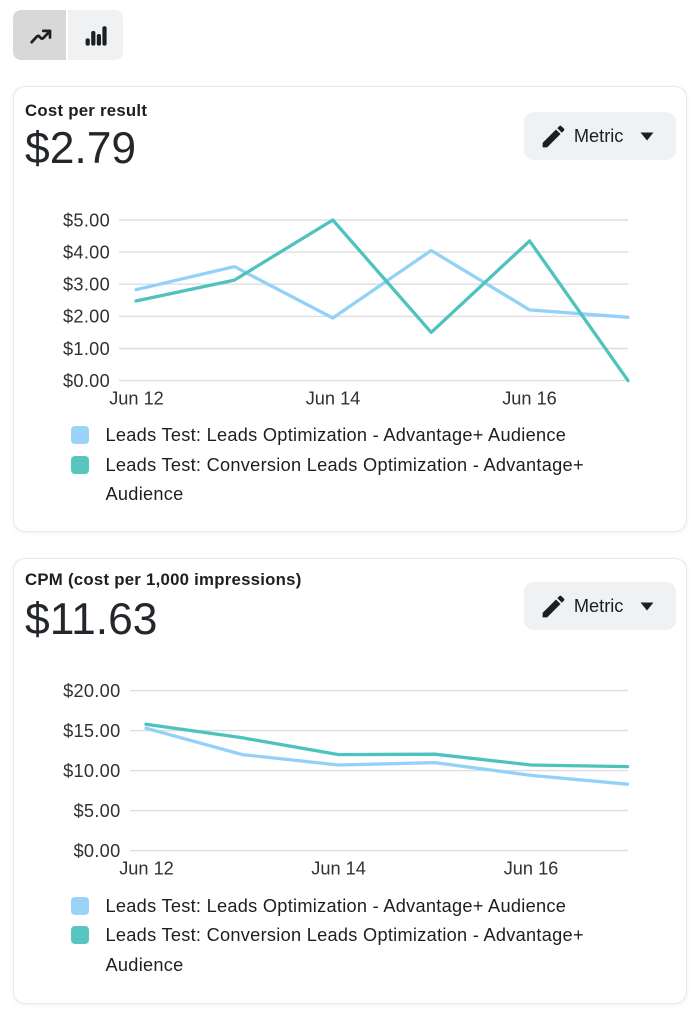 Image resolution: width=700 pixels, height=1015 pixels. What do you see at coordinates (91, 731) in the screenshot?
I see `svg-text: $15.00` at bounding box center [91, 731].